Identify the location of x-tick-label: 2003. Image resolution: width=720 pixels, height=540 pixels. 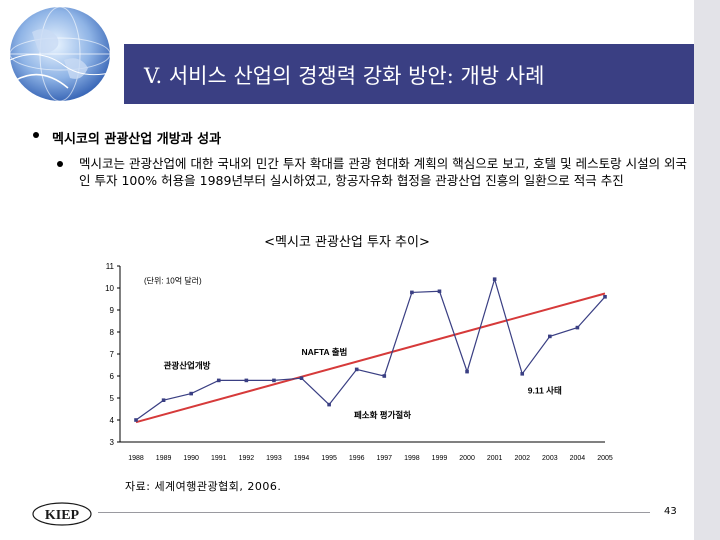
(550, 458).